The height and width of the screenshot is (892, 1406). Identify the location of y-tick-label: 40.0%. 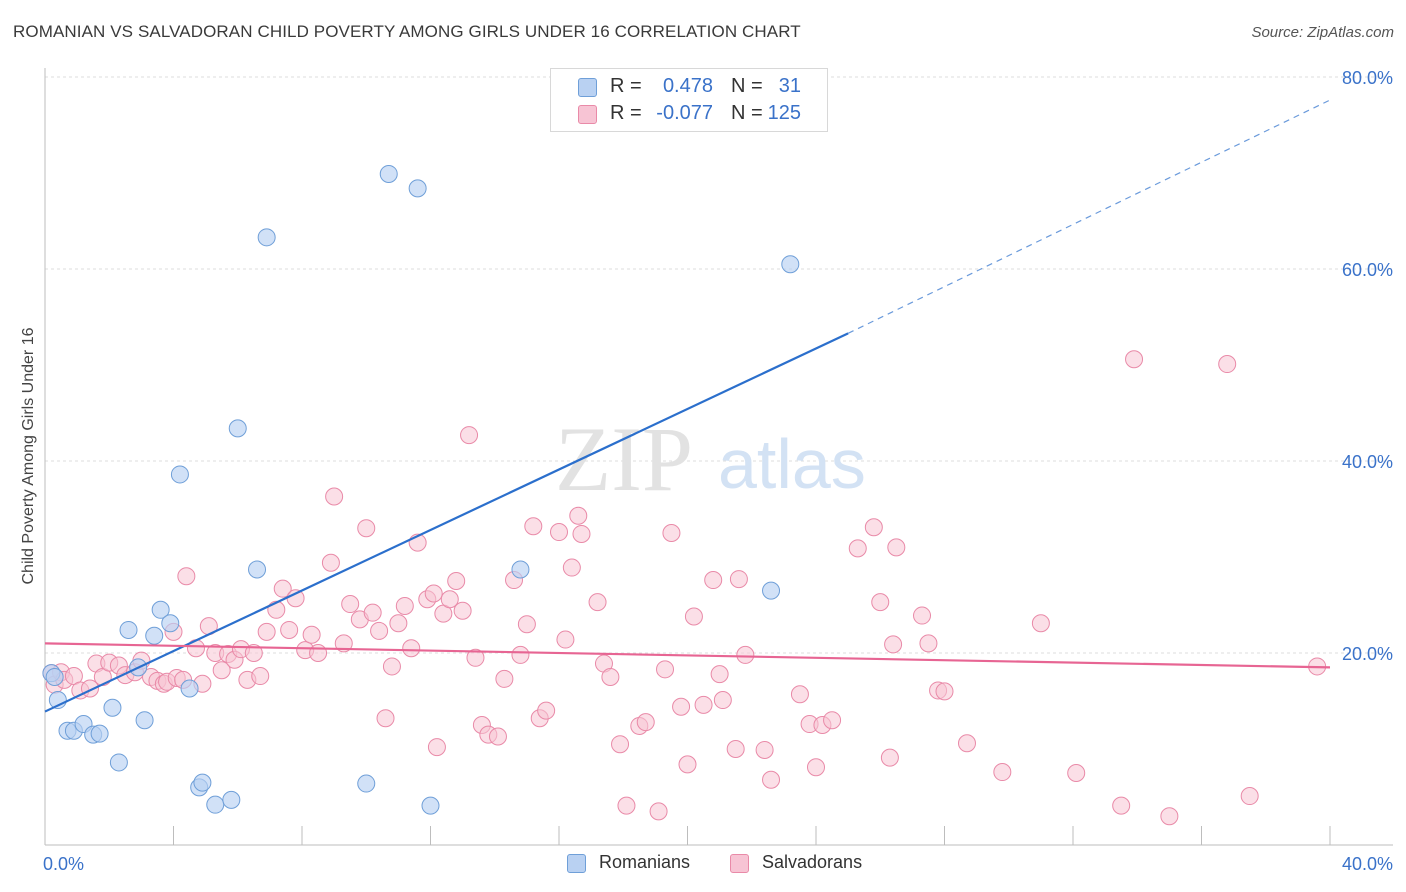
(1367, 462).